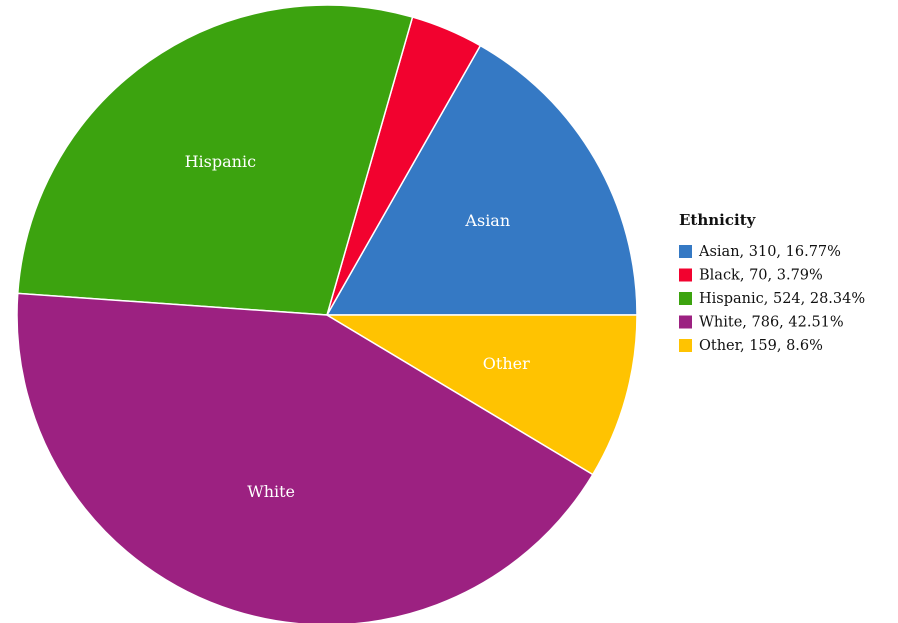 The image size is (898, 623). What do you see at coordinates (685, 251) in the screenshot?
I see `legend-swatch-asian` at bounding box center [685, 251].